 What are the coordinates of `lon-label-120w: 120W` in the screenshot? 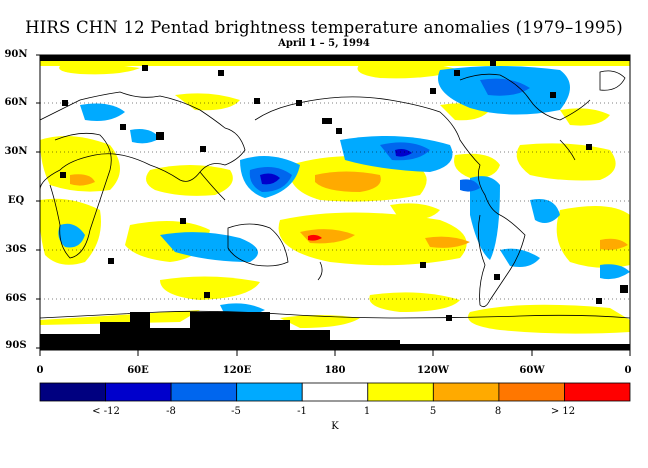 It's located at (433, 370).